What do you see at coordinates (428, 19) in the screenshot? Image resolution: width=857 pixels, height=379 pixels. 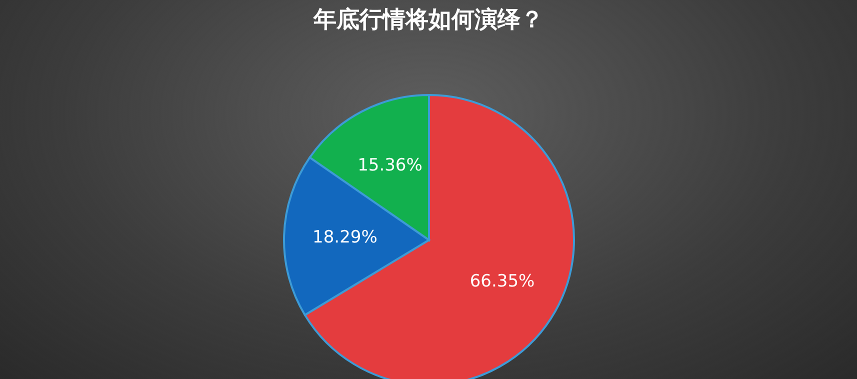 I see `chart-title: 年底行情将如何演绎？` at bounding box center [428, 19].